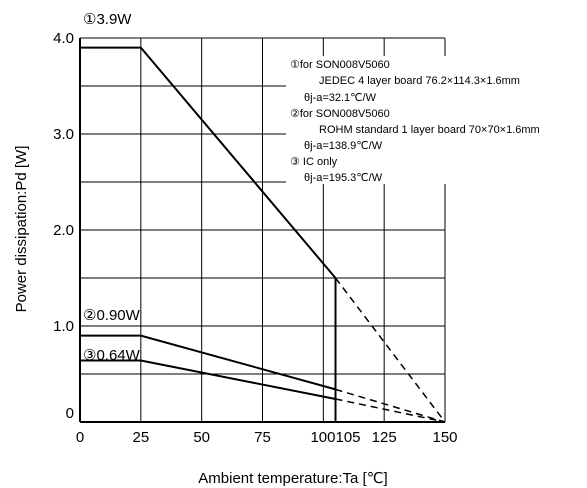 The width and height of the screenshot is (587, 488). I want to click on legend-background, so click(436, 120).